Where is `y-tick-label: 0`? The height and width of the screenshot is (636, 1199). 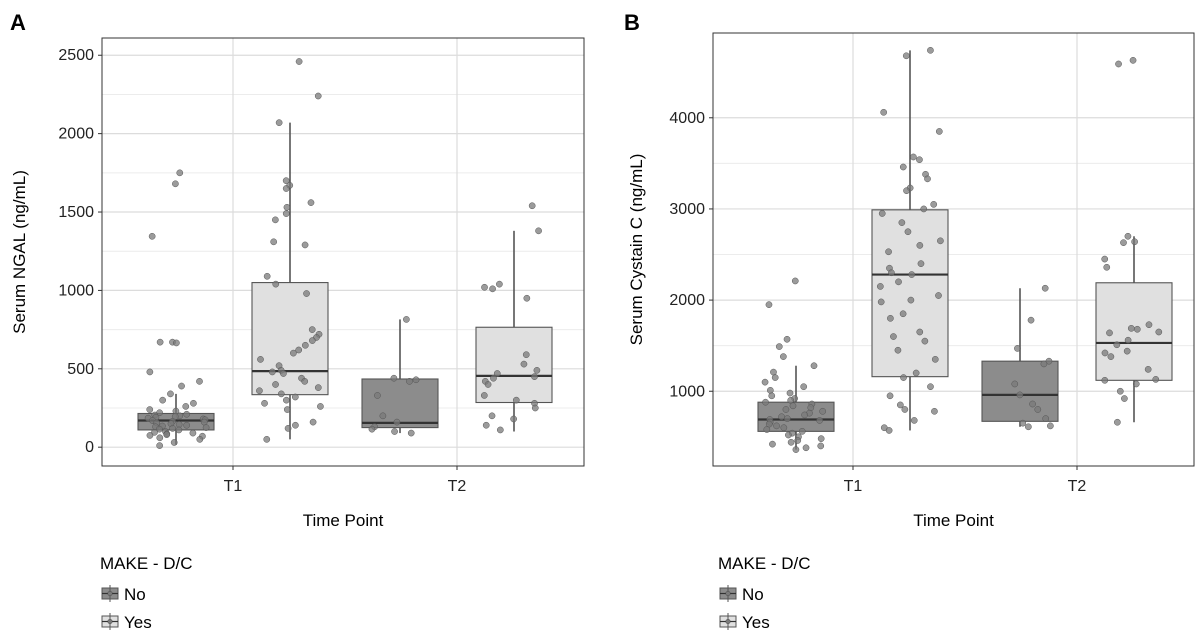 y-tick-label: 0 is located at coordinates (89, 447).